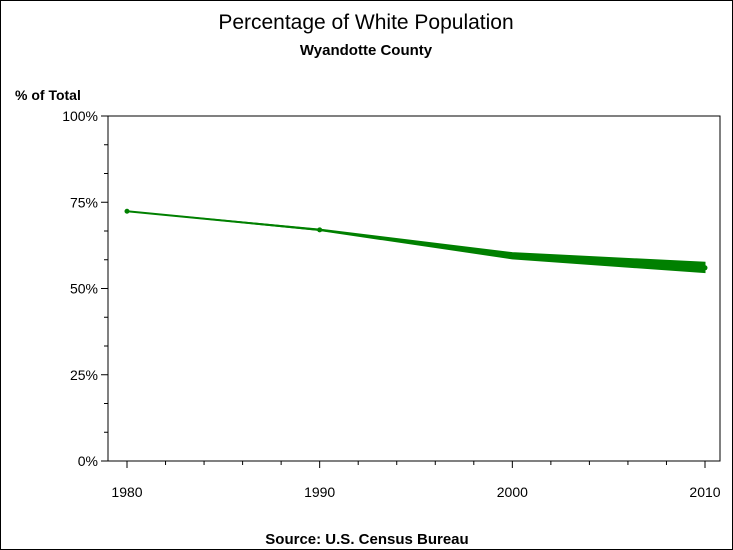 The height and width of the screenshot is (550, 733). What do you see at coordinates (84, 289) in the screenshot?
I see `y-tick-label: 50%` at bounding box center [84, 289].